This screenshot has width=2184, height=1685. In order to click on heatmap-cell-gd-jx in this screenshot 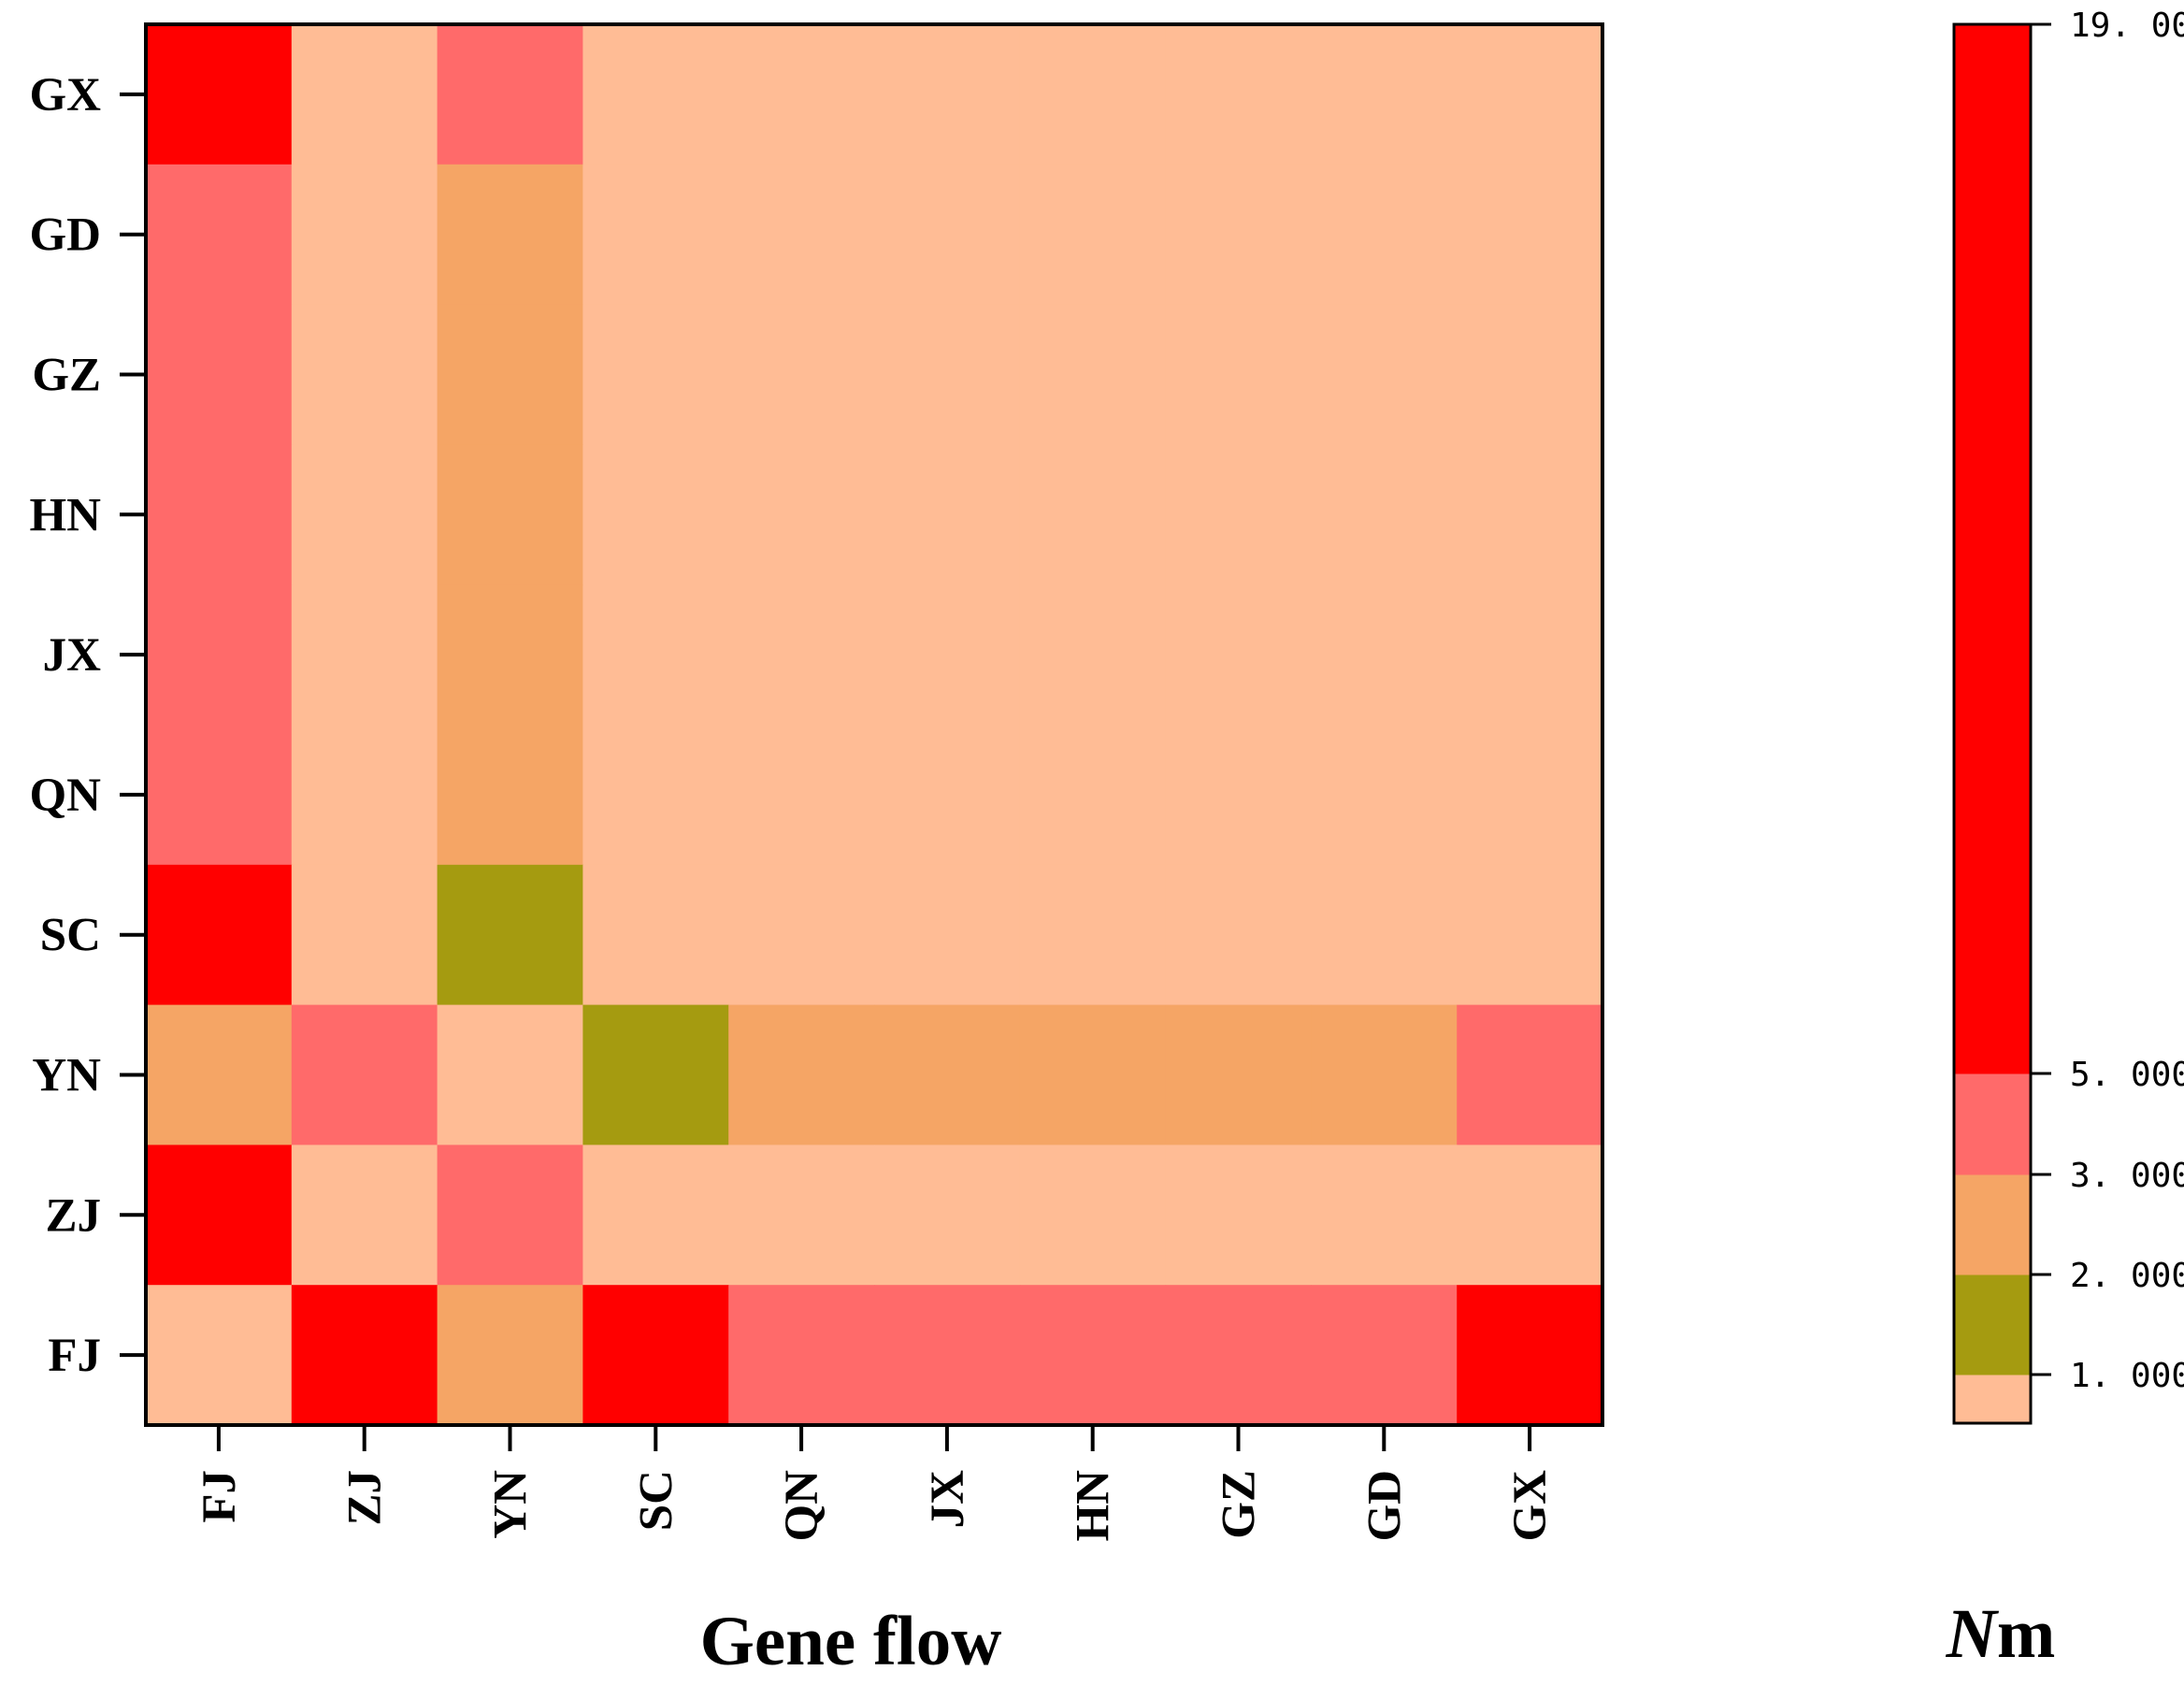, I will do `click(947, 235)`.